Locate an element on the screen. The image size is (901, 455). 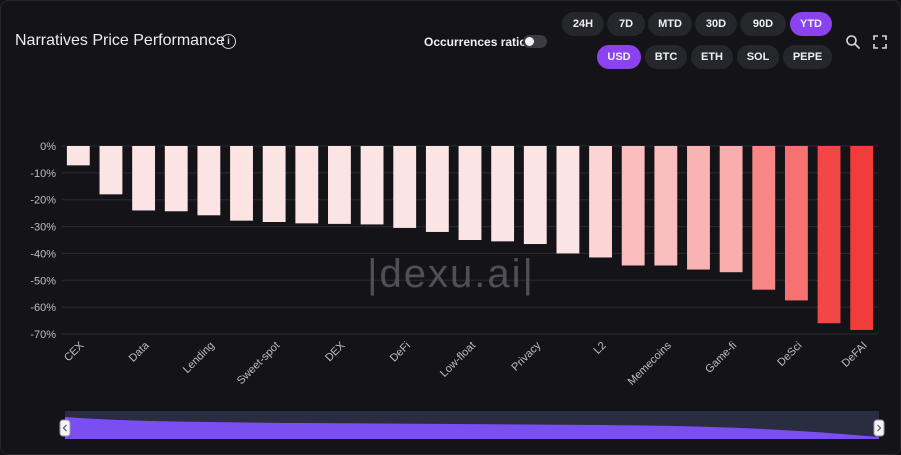
timeframe-24h: 24H is located at coordinates (583, 24).